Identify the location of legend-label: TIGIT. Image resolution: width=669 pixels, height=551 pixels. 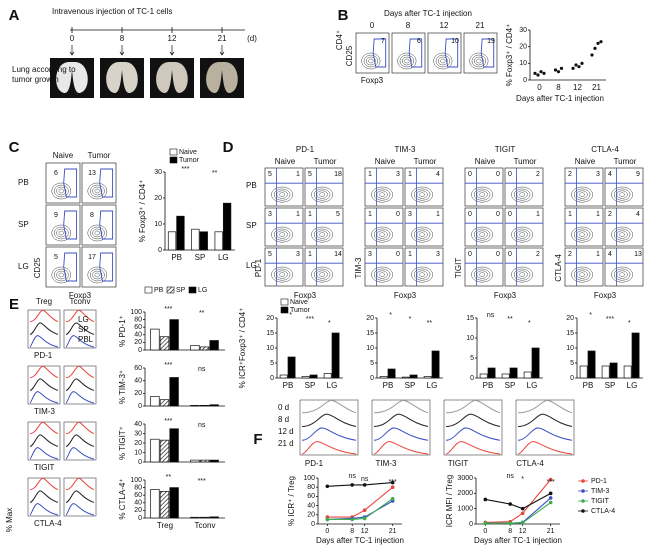
(600, 501).